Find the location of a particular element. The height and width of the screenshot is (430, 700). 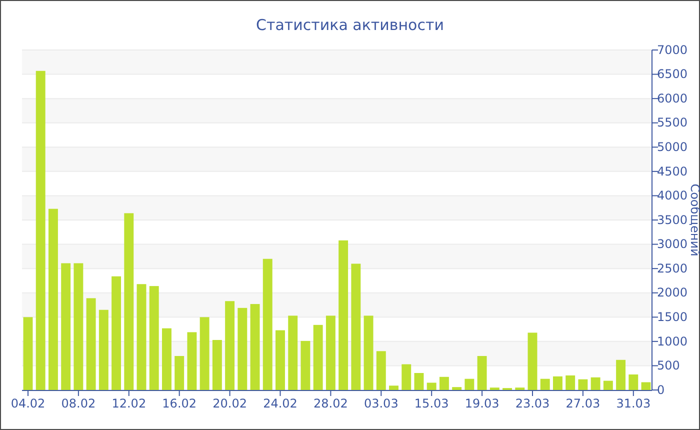

x-tick-label: 08.02 is located at coordinates (78, 403).